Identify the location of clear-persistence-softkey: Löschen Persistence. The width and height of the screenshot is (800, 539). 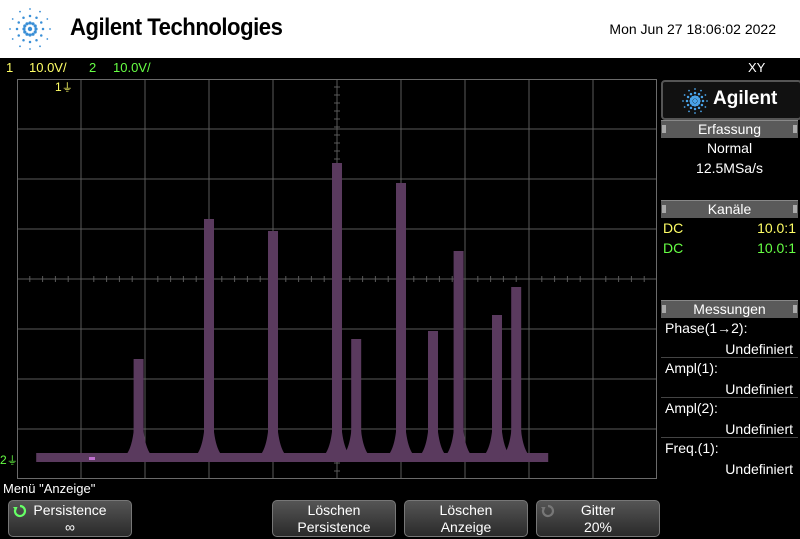
(334, 518).